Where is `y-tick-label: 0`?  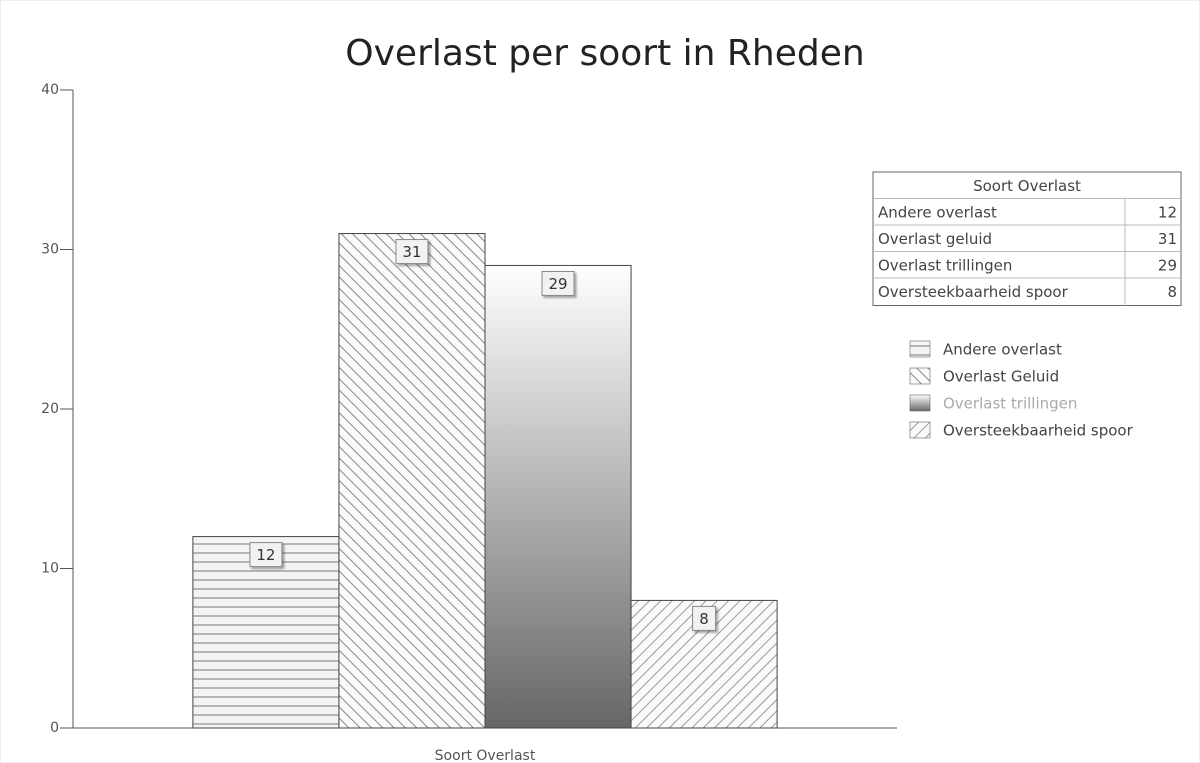
y-tick-label: 0 is located at coordinates (54, 728).